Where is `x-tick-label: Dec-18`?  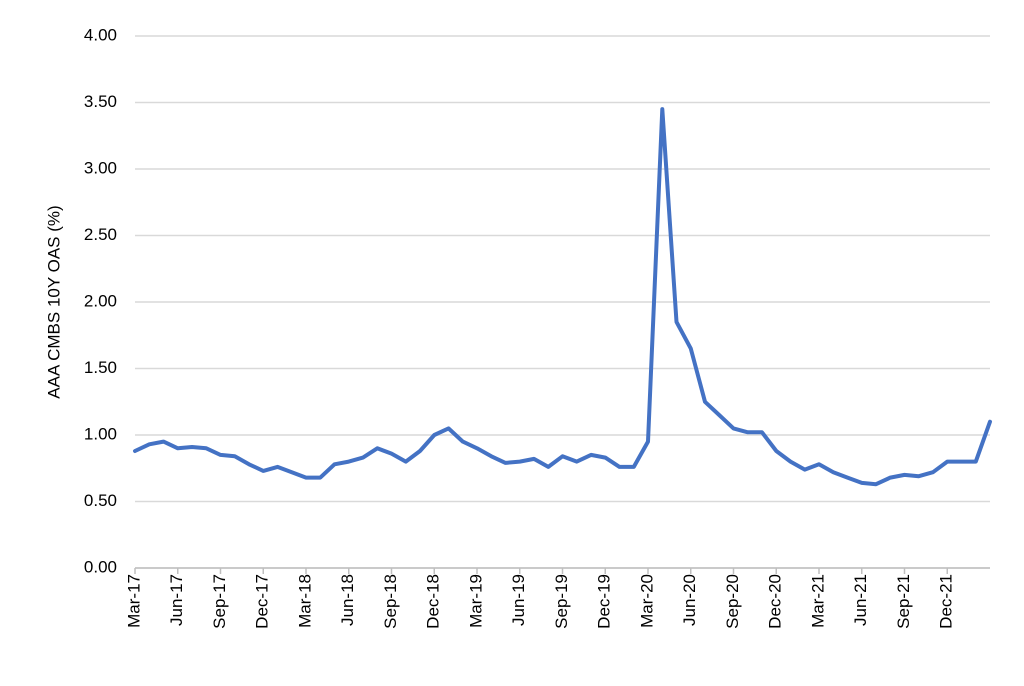 x-tick-label: Dec-18 is located at coordinates (433, 601).